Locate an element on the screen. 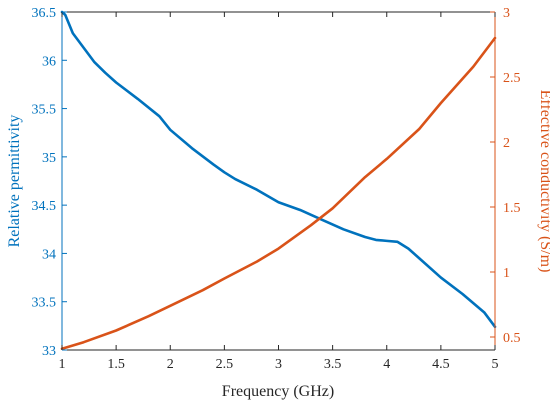 The image size is (550, 406). y-right-tick-label: 0.5 is located at coordinates (512, 338).